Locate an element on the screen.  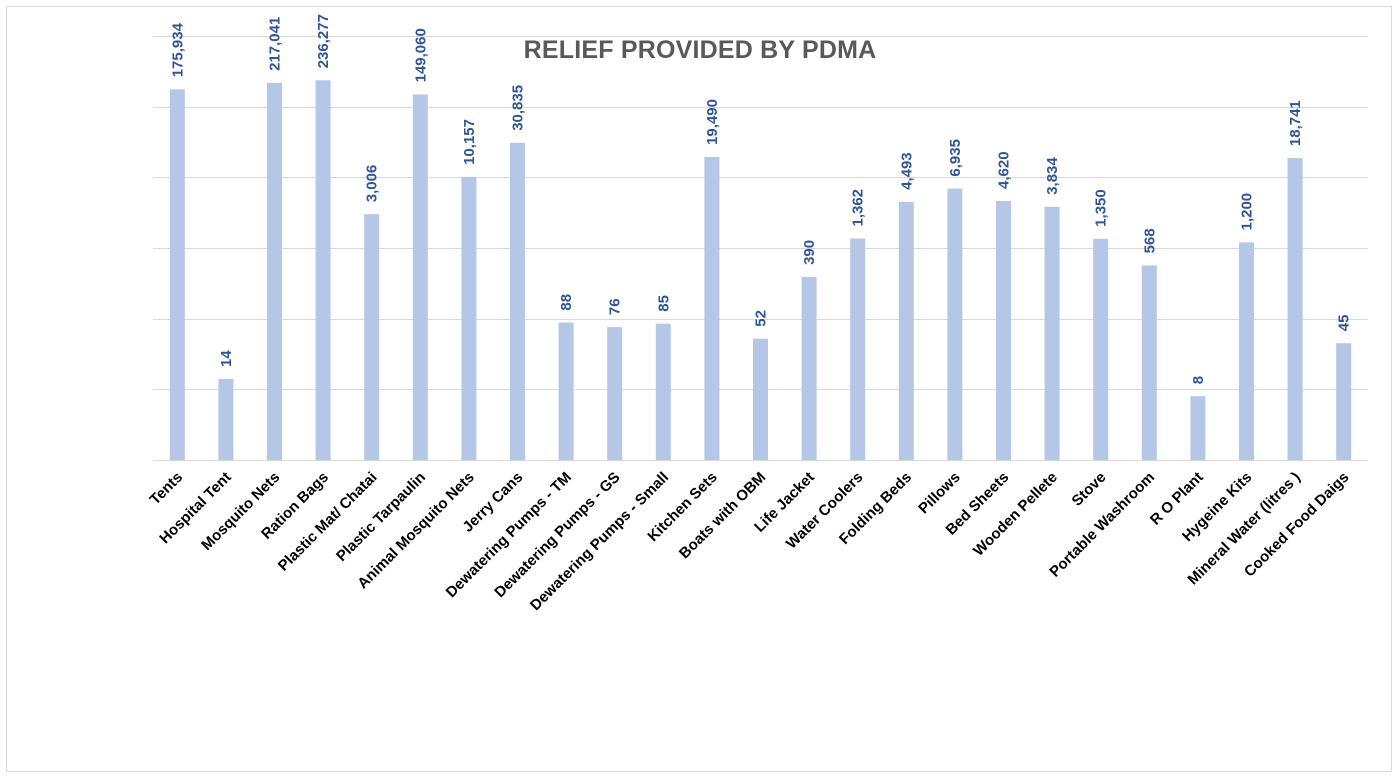
data-label: 88 is located at coordinates (566, 302).